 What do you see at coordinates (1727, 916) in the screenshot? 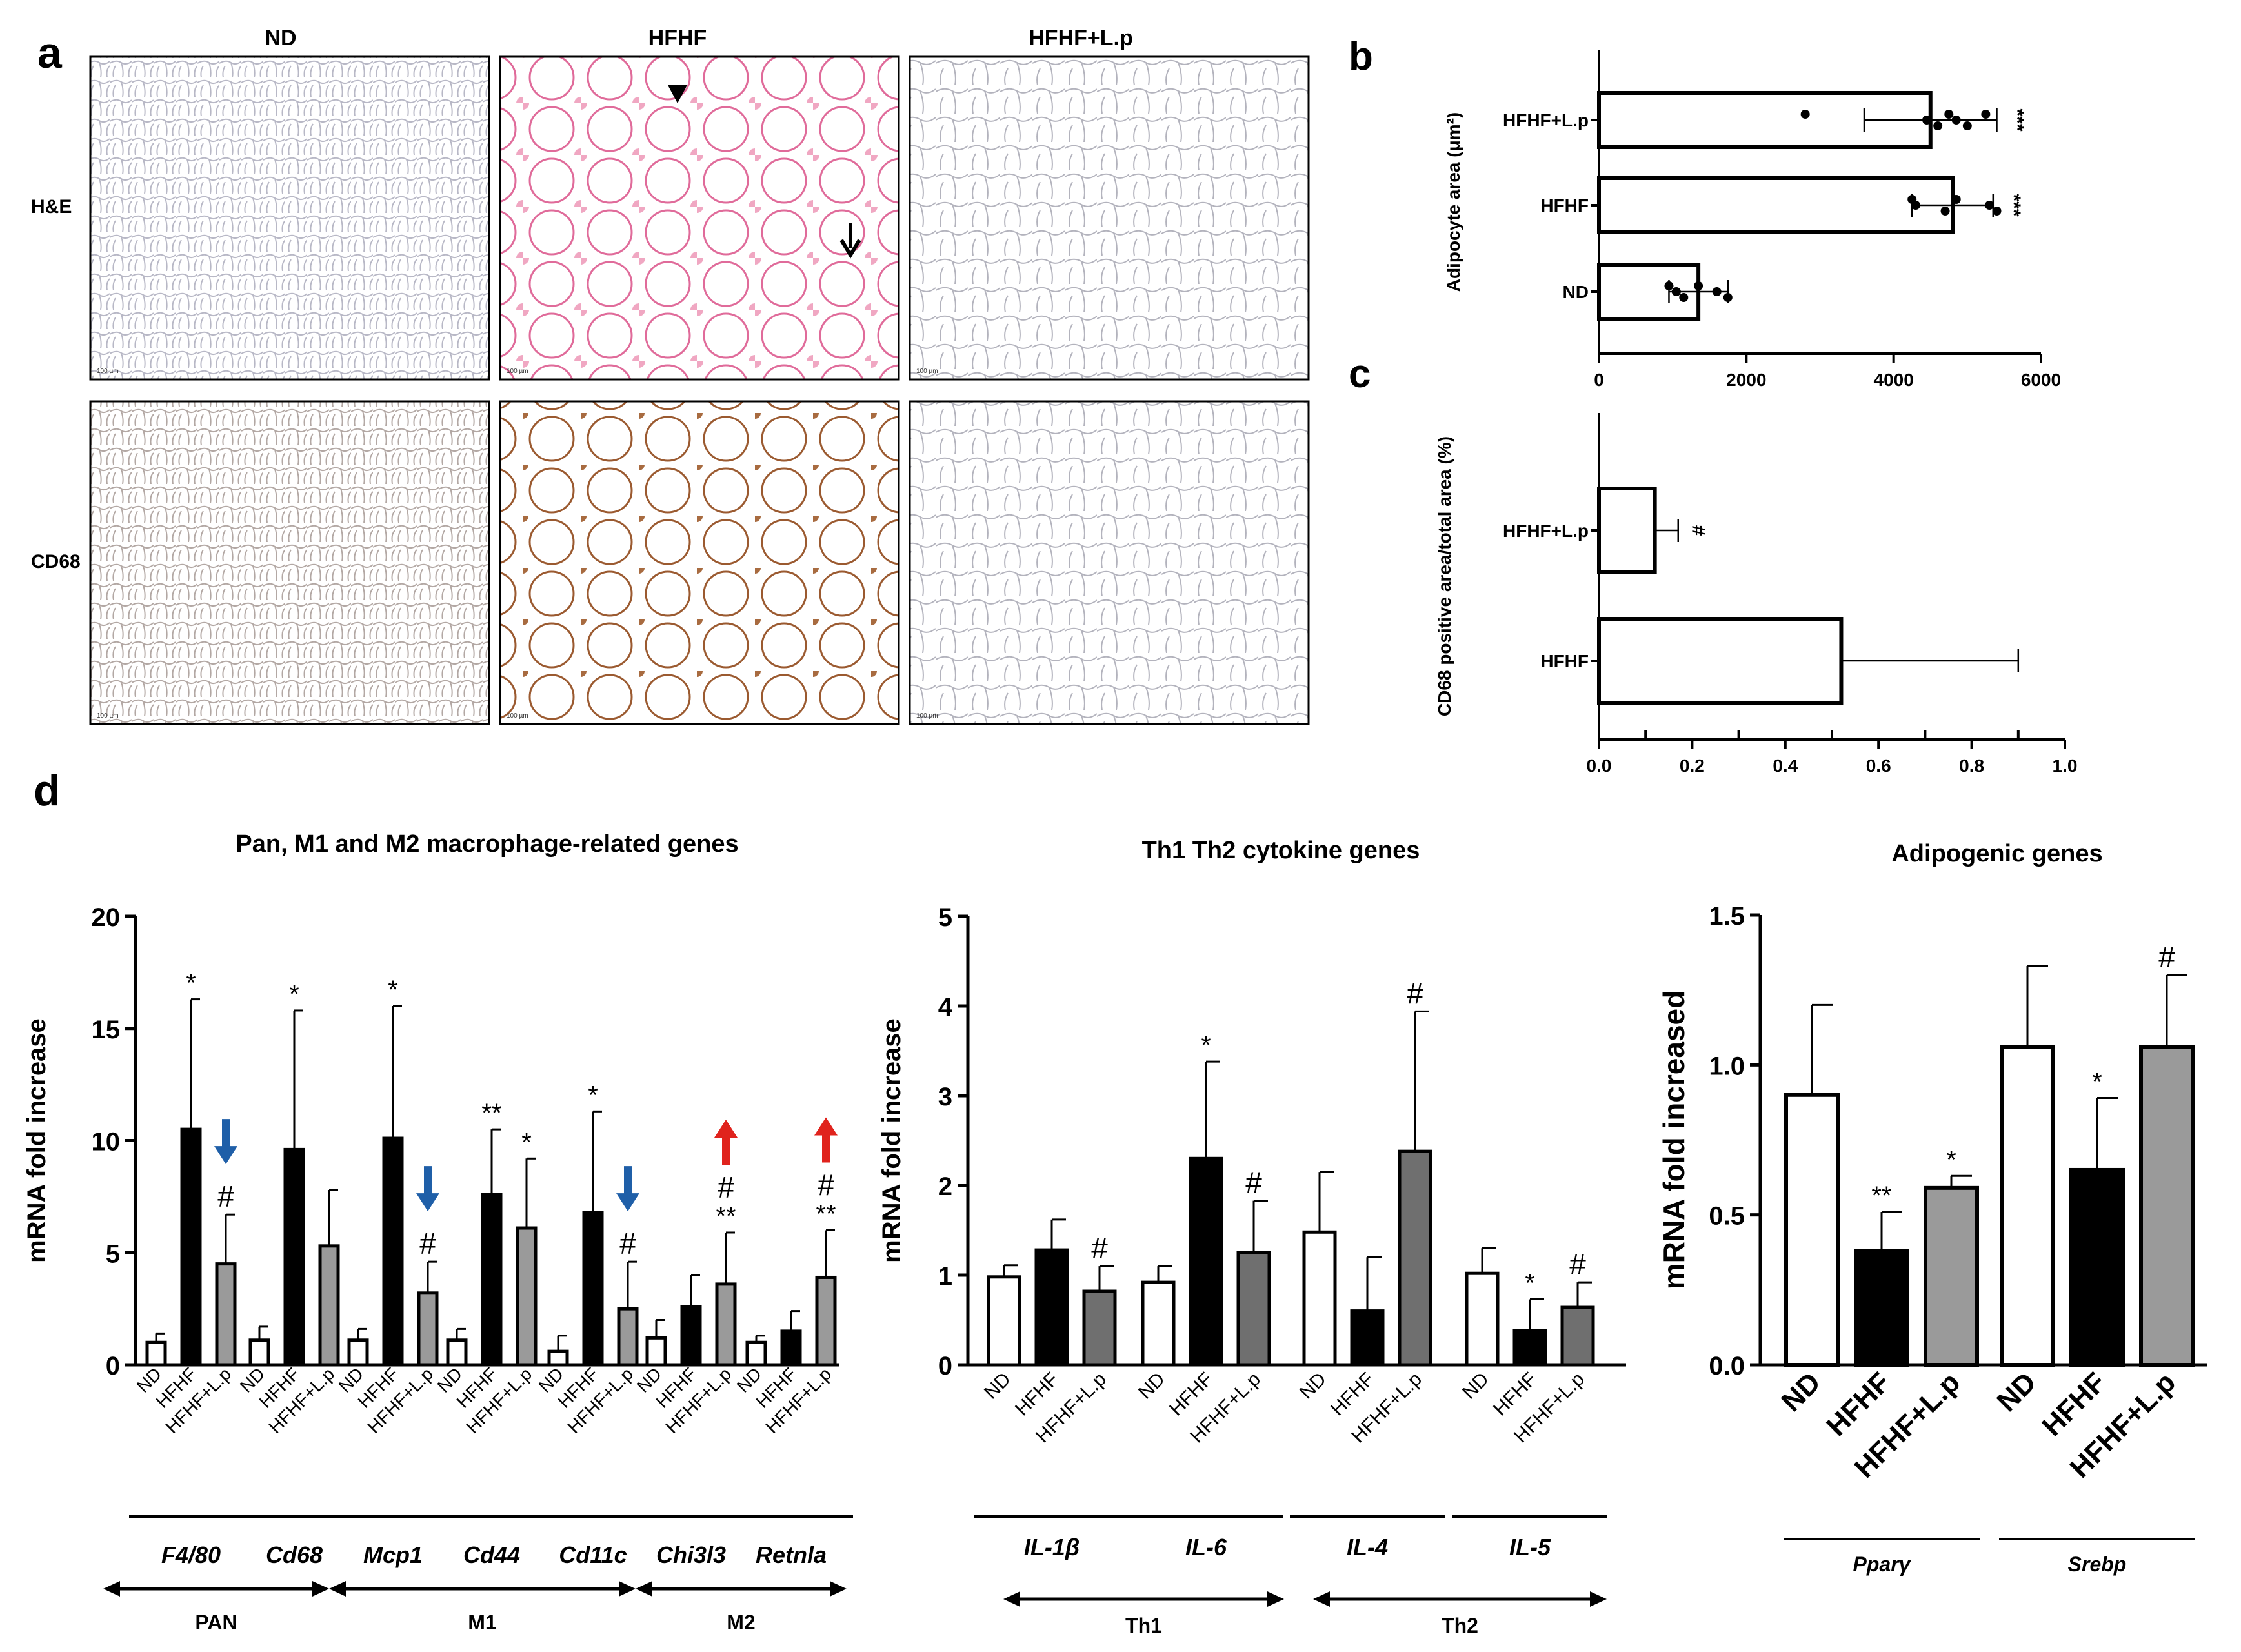
I see `y-tick-label: 1.5` at bounding box center [1727, 916].